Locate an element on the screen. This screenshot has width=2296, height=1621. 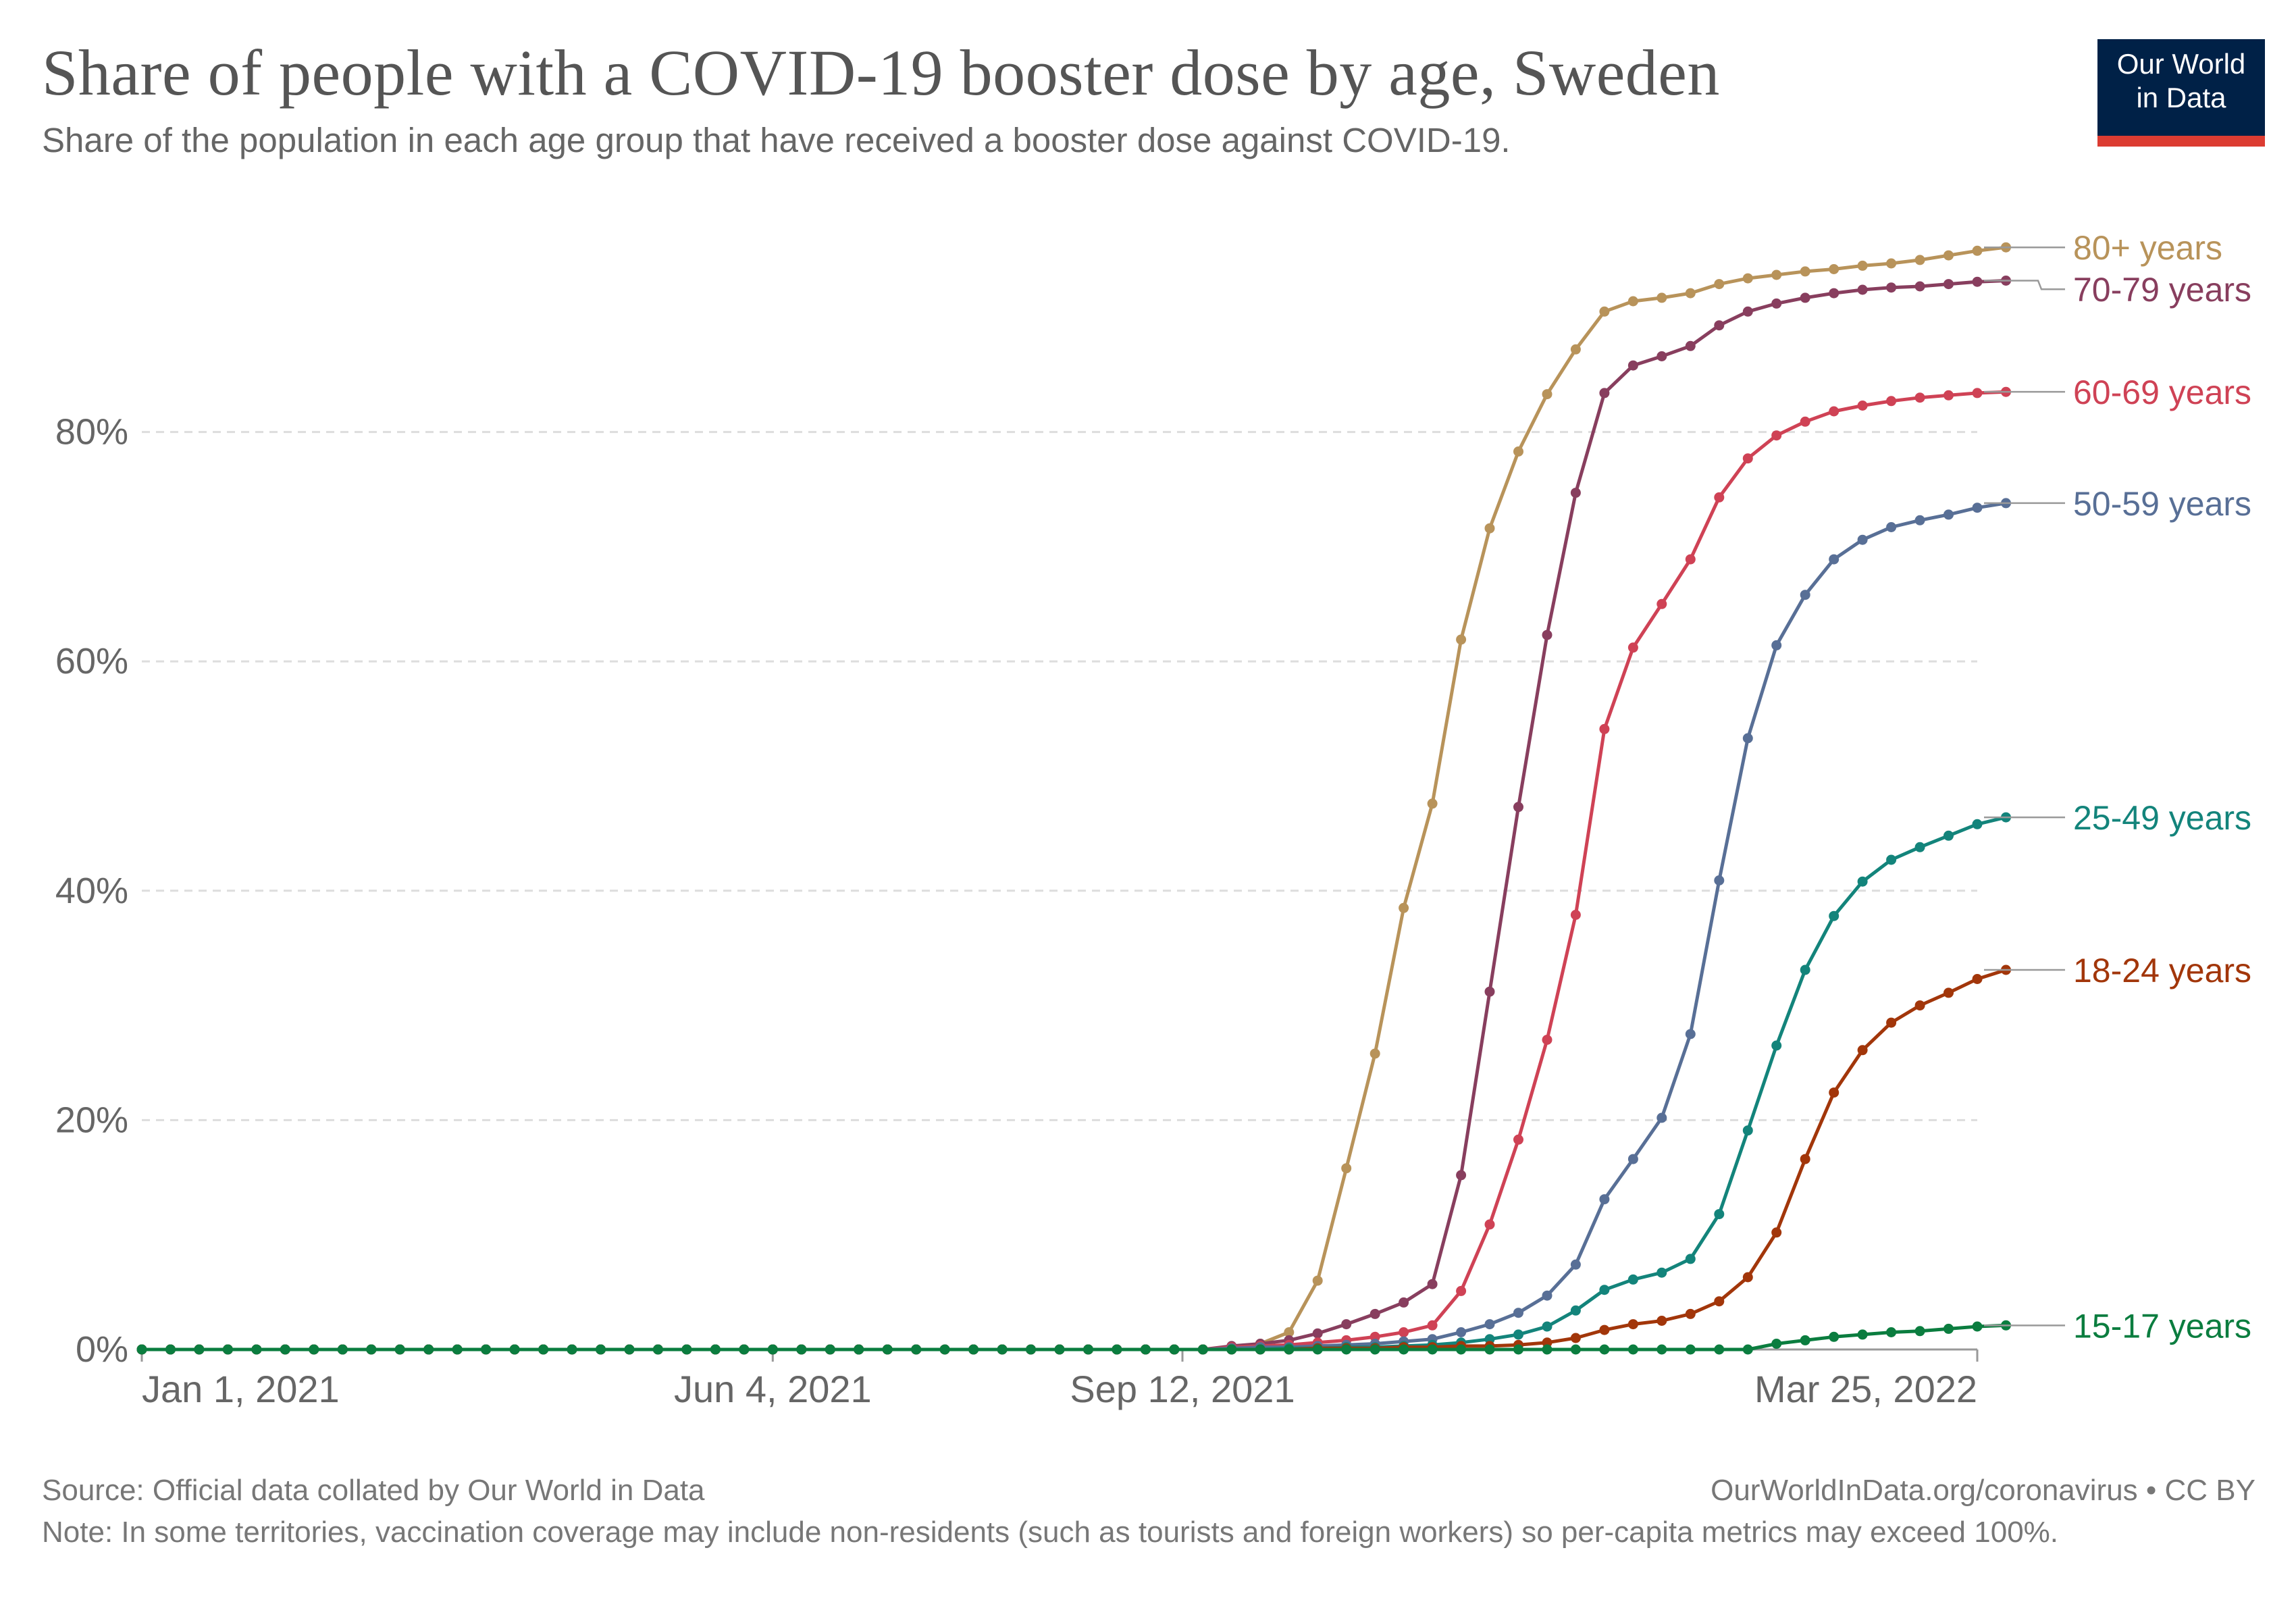
logo-accent-bar is located at coordinates (2181, 141).